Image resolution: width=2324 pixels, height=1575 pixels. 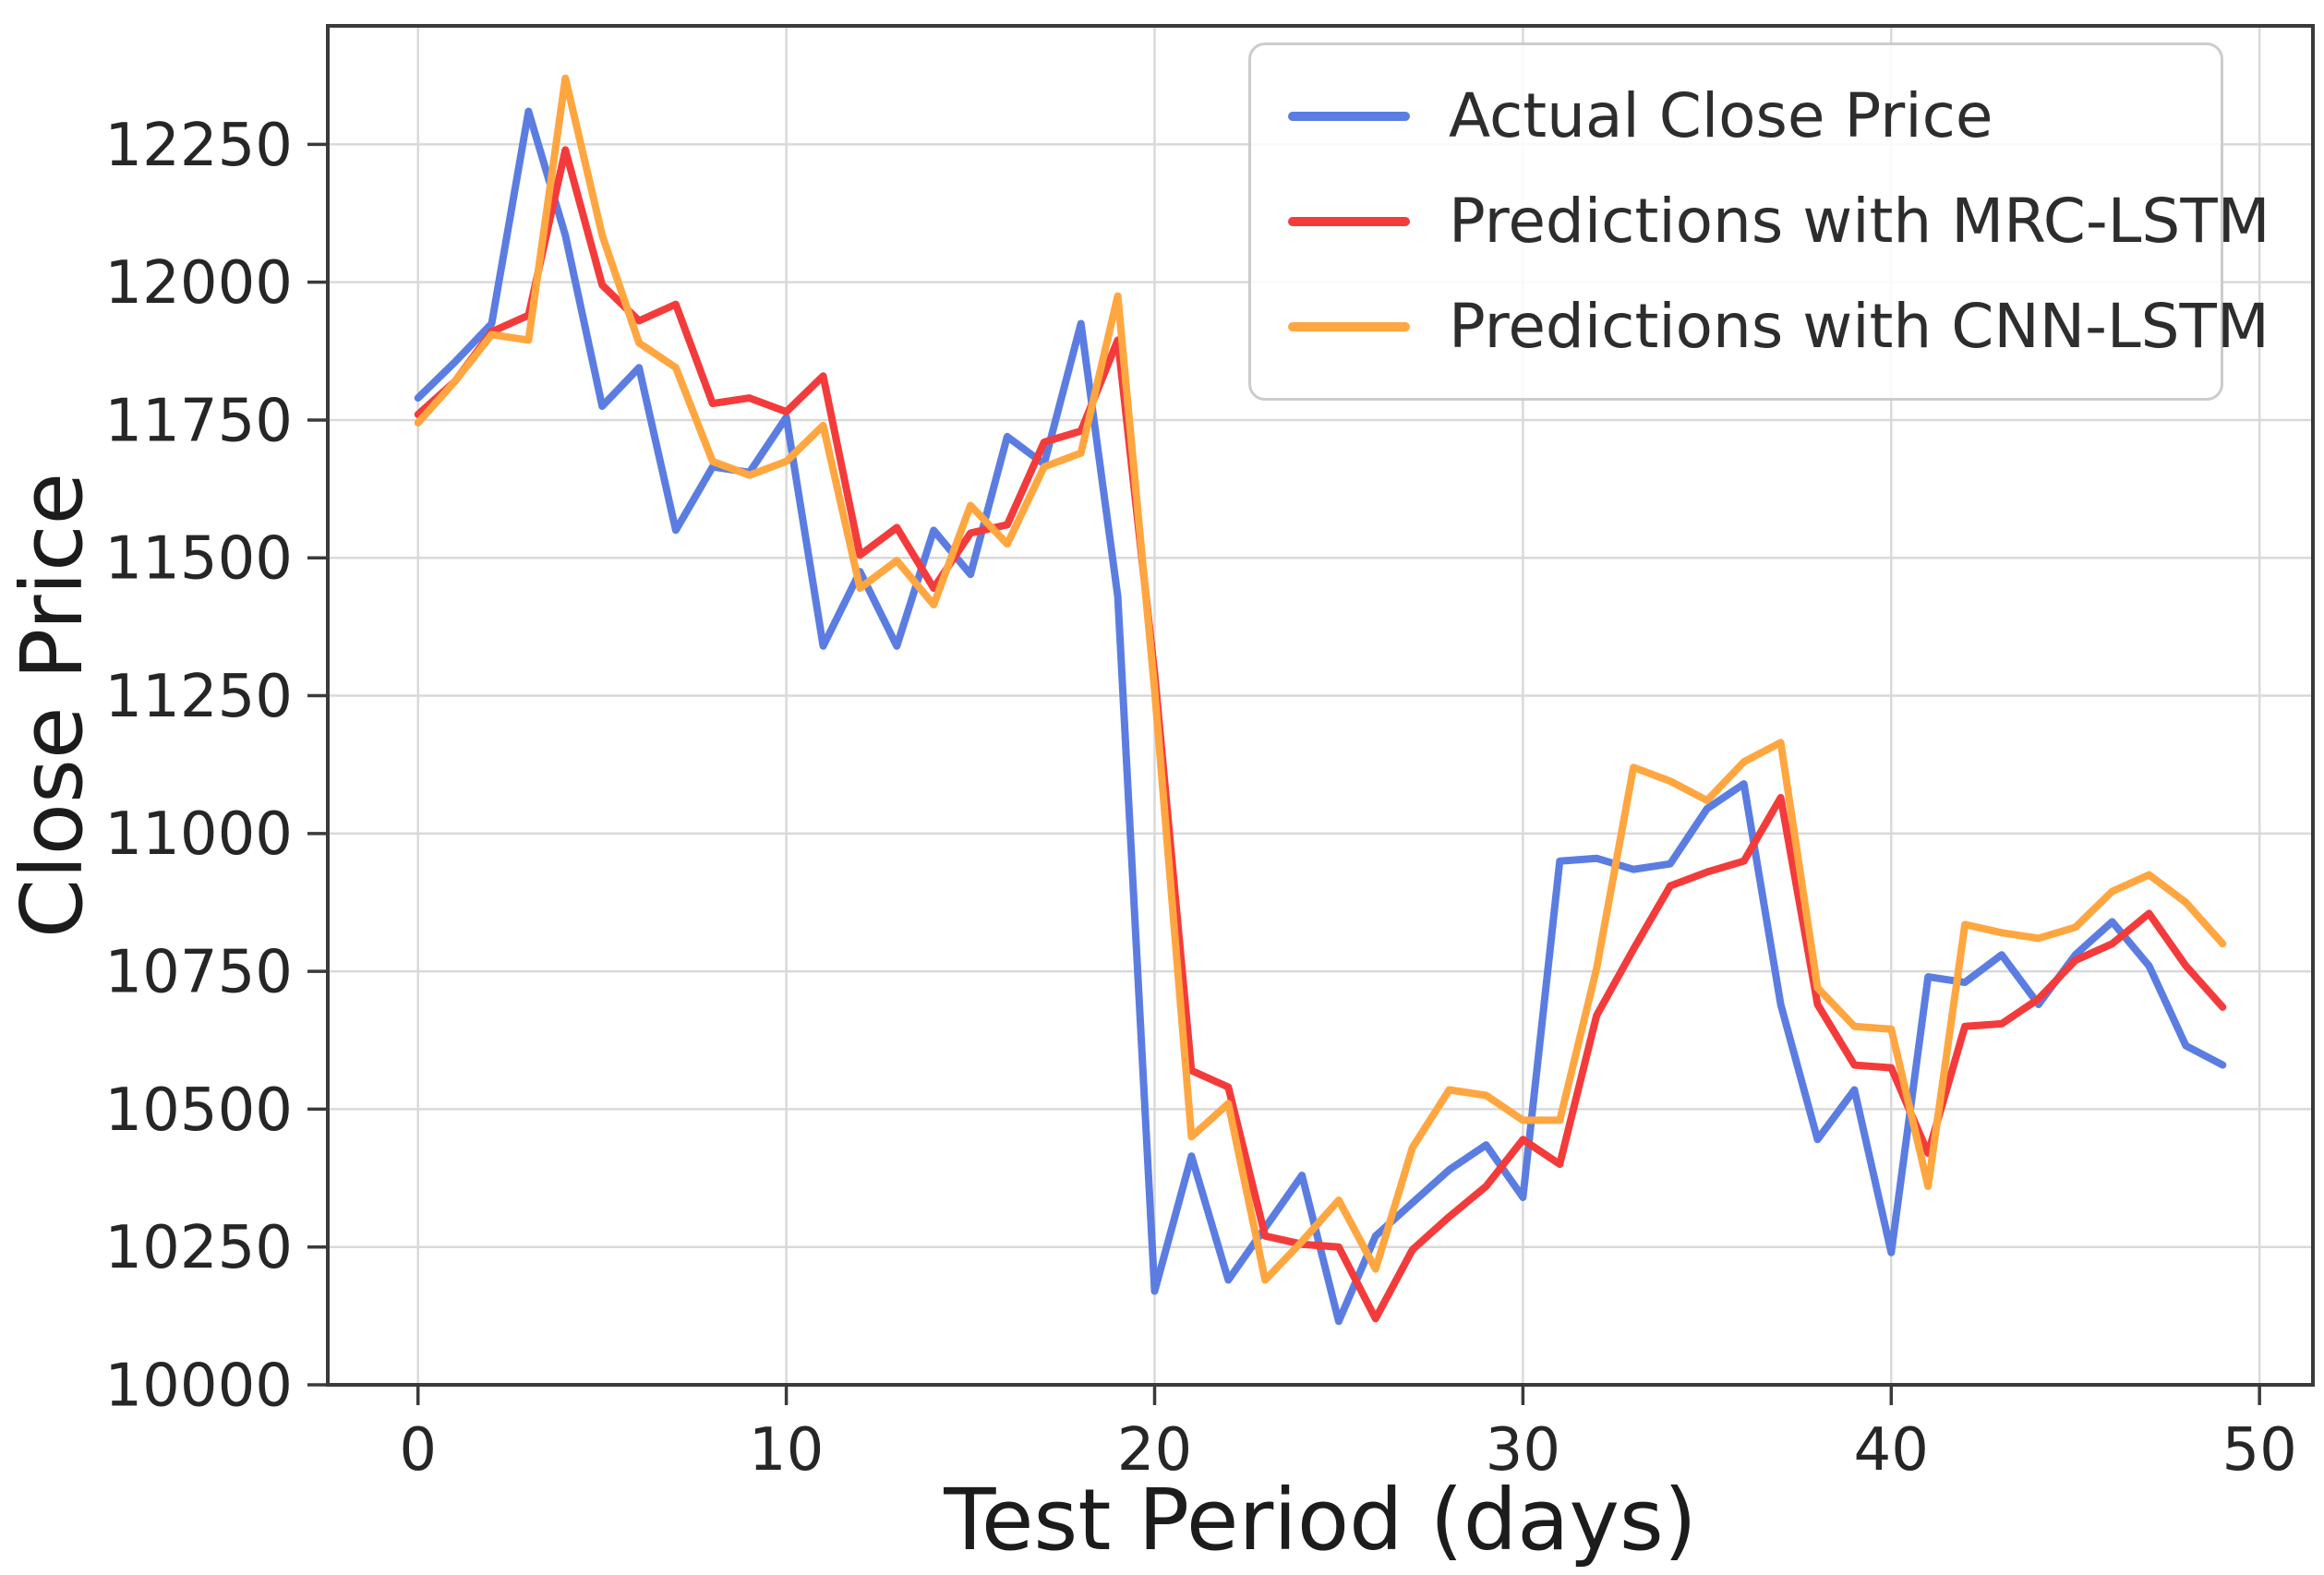 What do you see at coordinates (198, 834) in the screenshot?
I see `y-tick-label: 11000` at bounding box center [198, 834].